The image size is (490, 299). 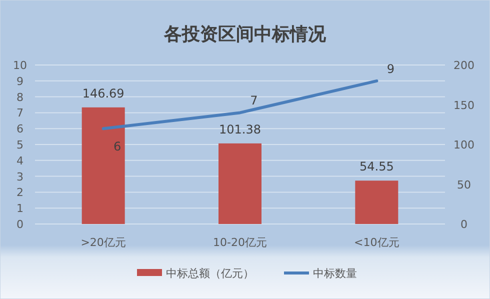 What do you see at coordinates (210, 273) in the screenshot?
I see `legend-label: 中标总额（亿元）` at bounding box center [210, 273].